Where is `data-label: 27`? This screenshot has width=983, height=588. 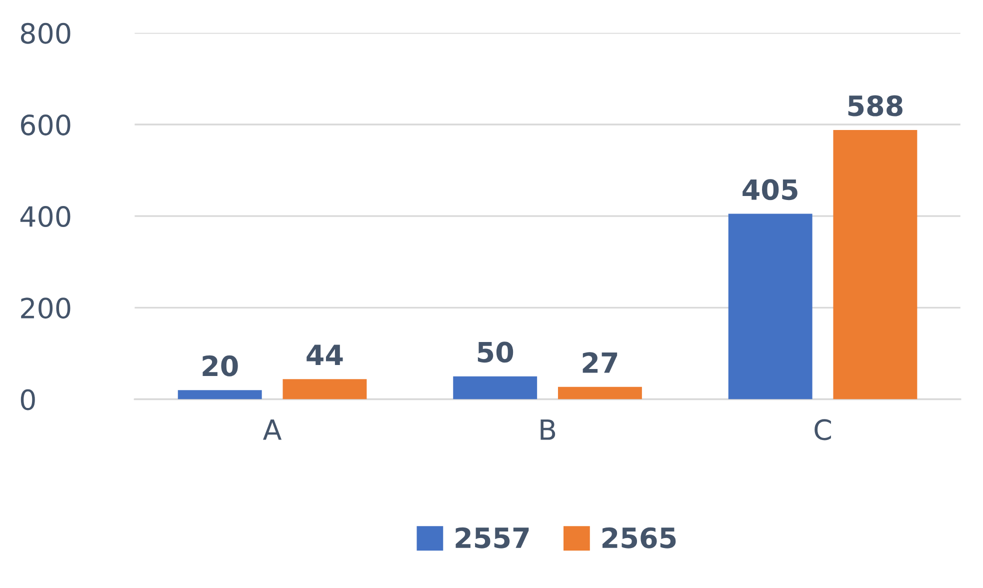
data-label: 27 is located at coordinates (600, 362).